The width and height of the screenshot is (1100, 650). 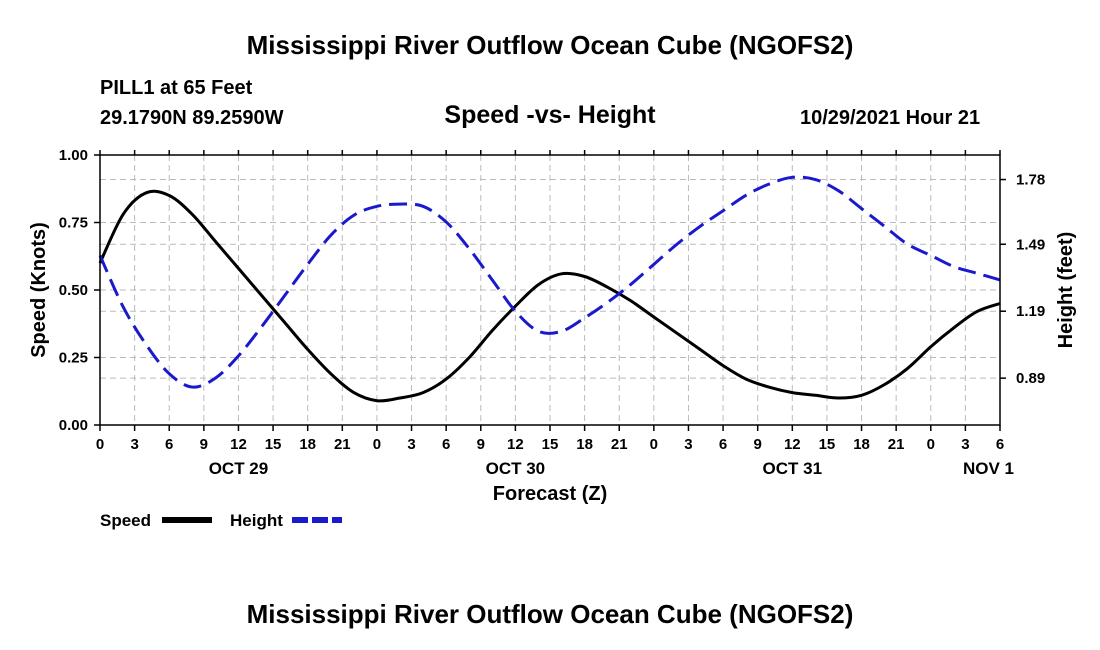 What do you see at coordinates (73, 425) in the screenshot?
I see `y-left-tick-label: 0.00` at bounding box center [73, 425].